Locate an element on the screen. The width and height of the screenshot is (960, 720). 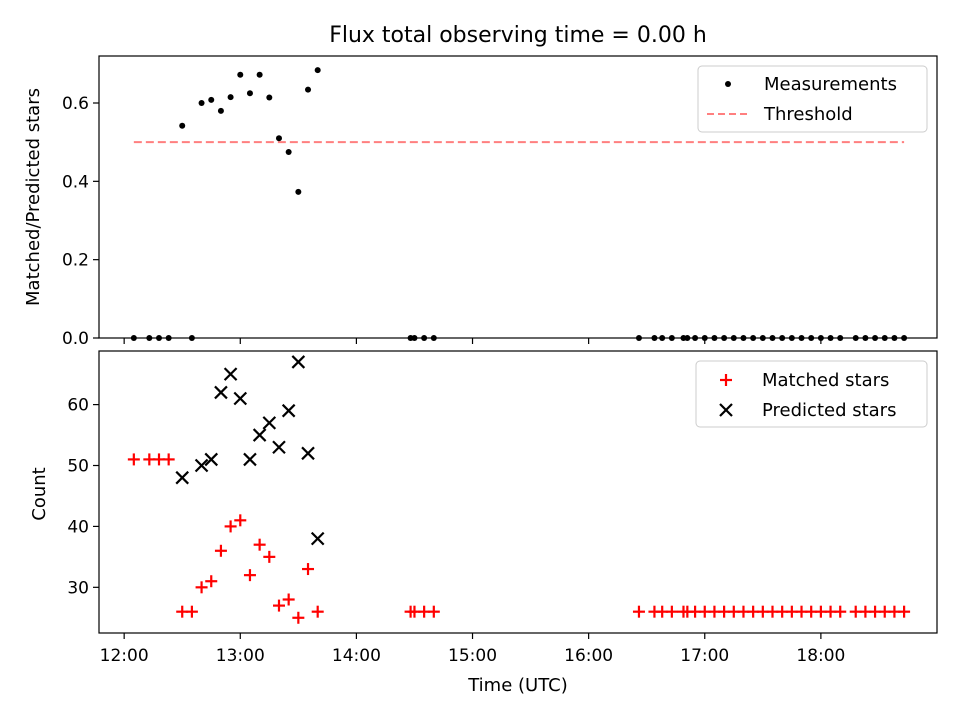
legend-measurements-marker is located at coordinates (728, 84).